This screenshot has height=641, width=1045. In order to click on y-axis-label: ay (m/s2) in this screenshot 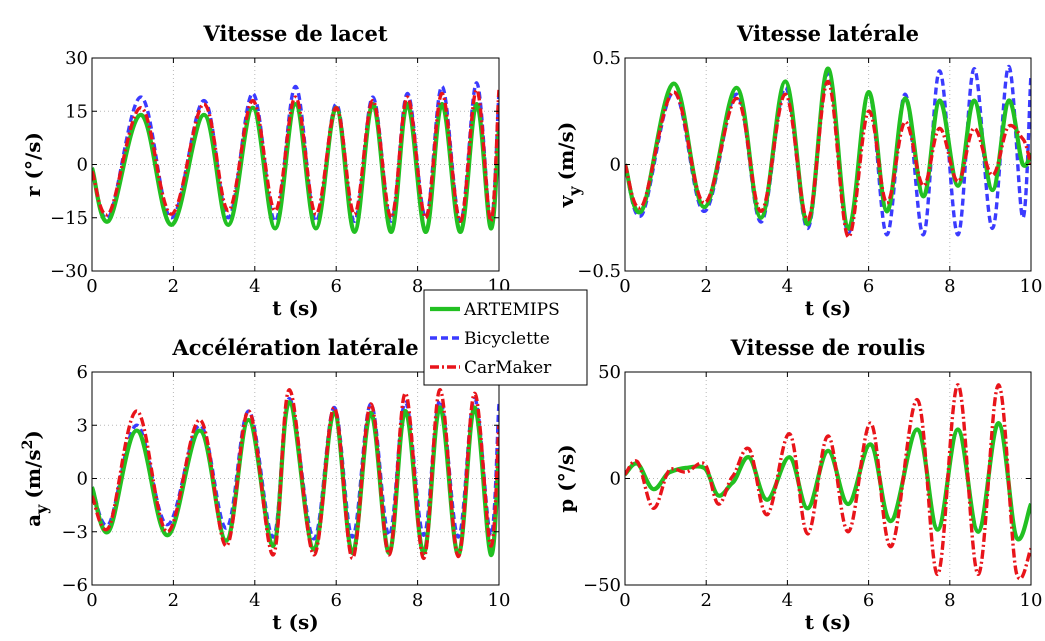, I will do `click(35, 478)`.